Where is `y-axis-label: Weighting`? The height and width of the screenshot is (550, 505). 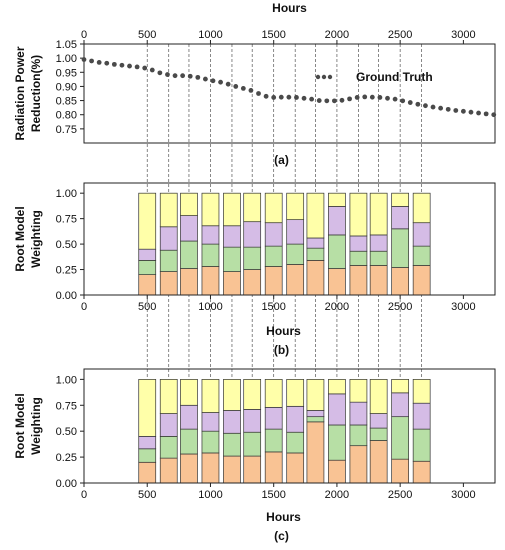 y-axis-label: Weighting is located at coordinates (36, 239).